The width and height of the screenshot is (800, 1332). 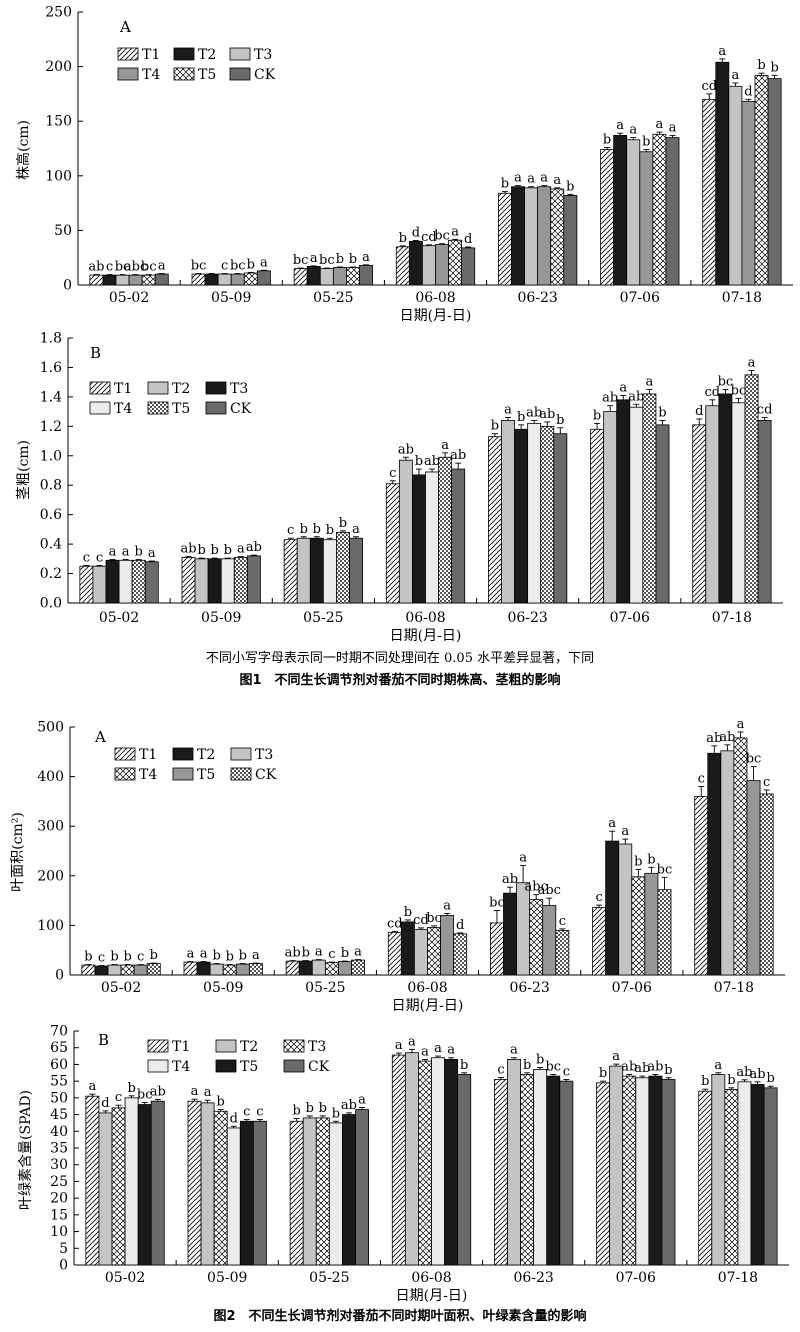 What do you see at coordinates (123, 389) in the screenshot?
I see `legend-label: T1` at bounding box center [123, 389].